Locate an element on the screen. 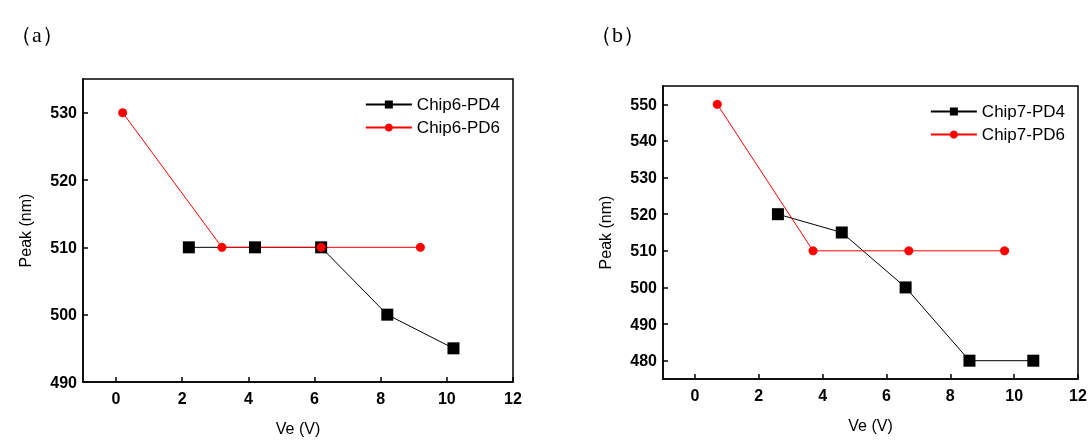  y-tick-label: 480 is located at coordinates (644, 361).